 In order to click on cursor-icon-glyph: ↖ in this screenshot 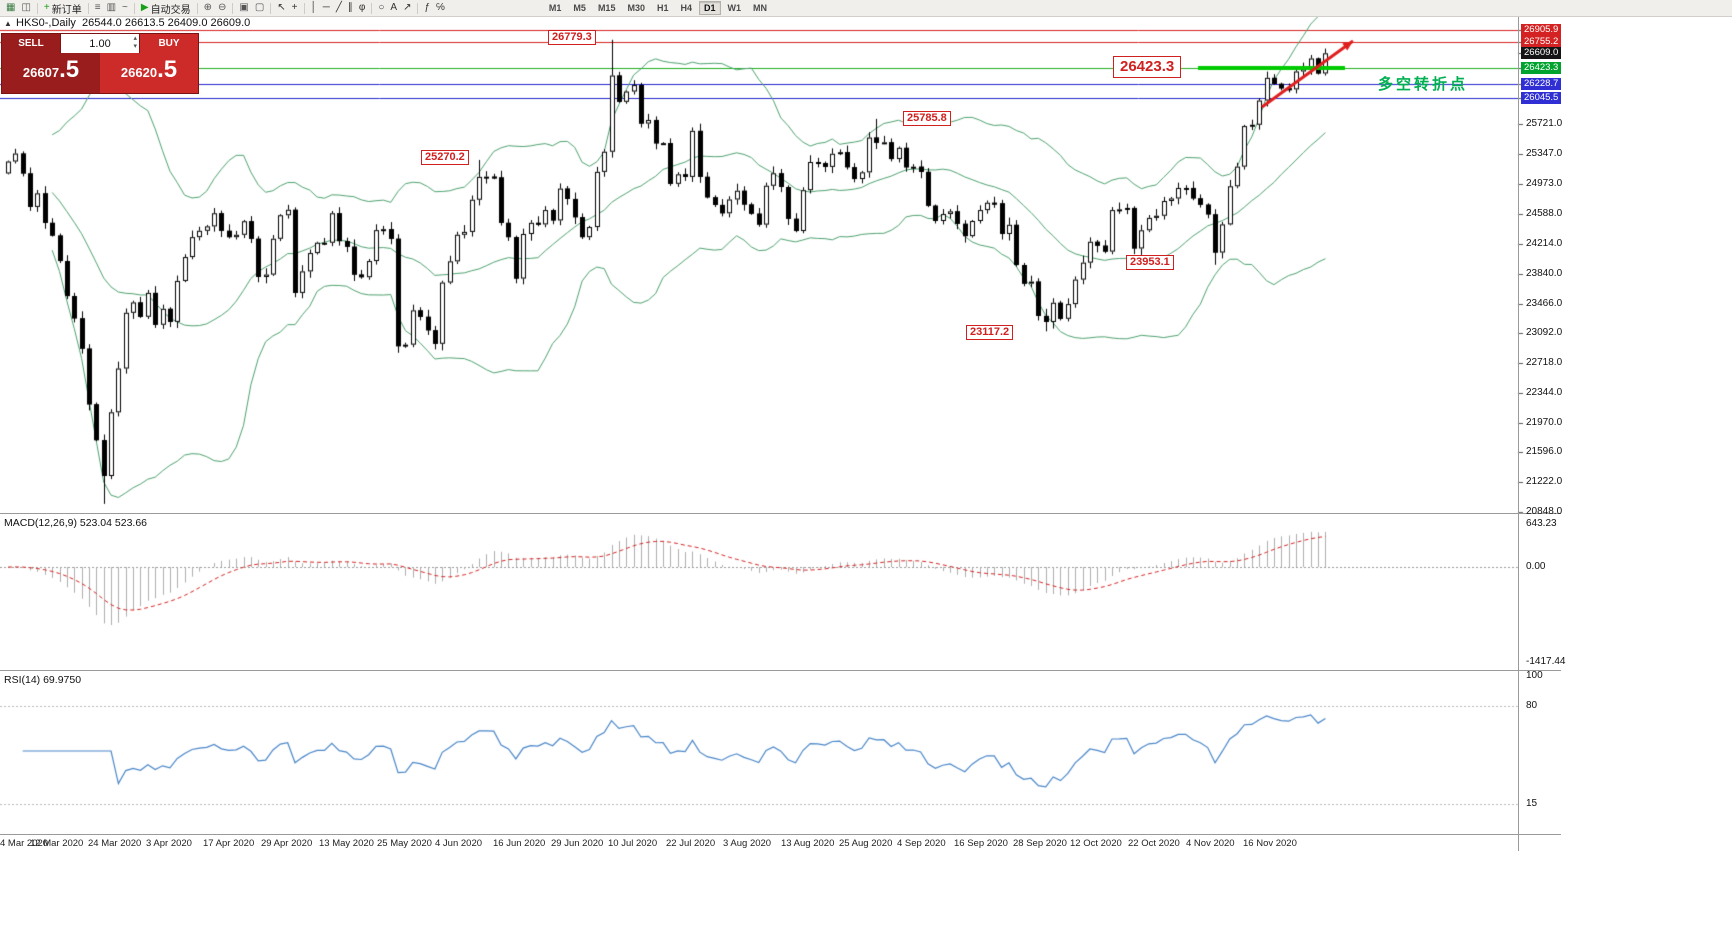, I will do `click(281, 7)`.